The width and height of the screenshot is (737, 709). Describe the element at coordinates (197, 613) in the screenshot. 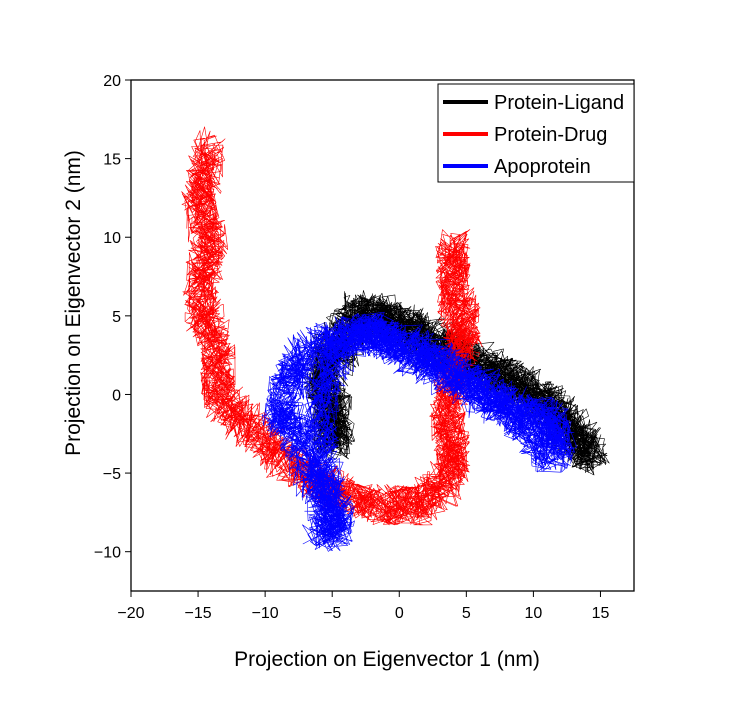

I see `x-tick-label: −15` at that location.